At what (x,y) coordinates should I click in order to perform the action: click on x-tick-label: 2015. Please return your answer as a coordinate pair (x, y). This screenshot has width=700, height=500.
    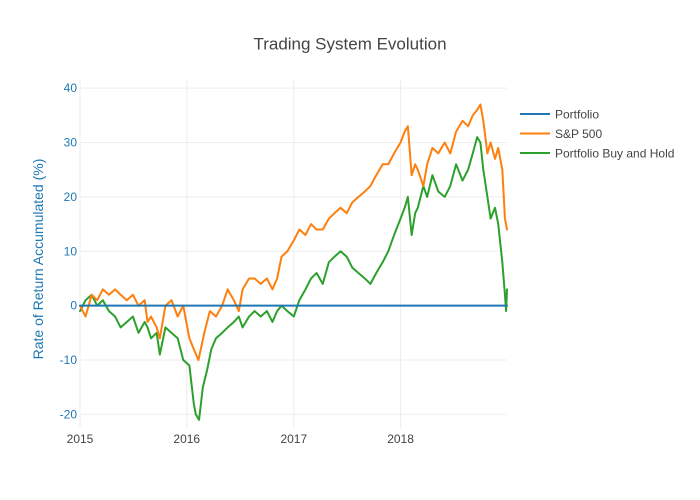
    Looking at the image, I should click on (80, 439).